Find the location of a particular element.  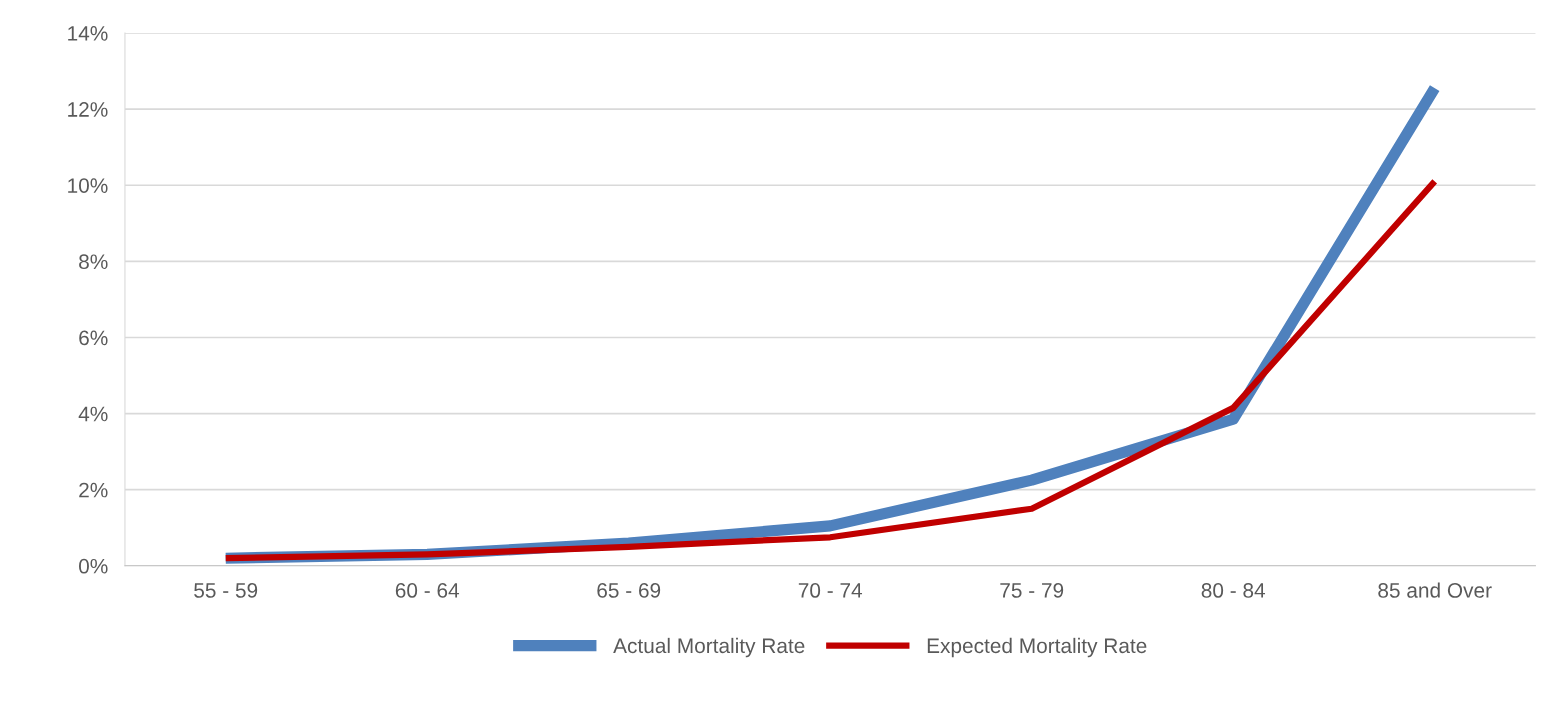

x-tick-label: 60 - 64 is located at coordinates (427, 590).